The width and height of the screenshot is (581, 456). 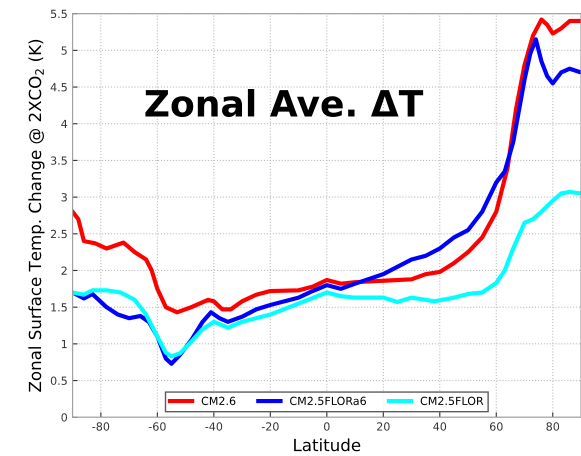 I want to click on x-tick-label: -40, so click(x=213, y=426).